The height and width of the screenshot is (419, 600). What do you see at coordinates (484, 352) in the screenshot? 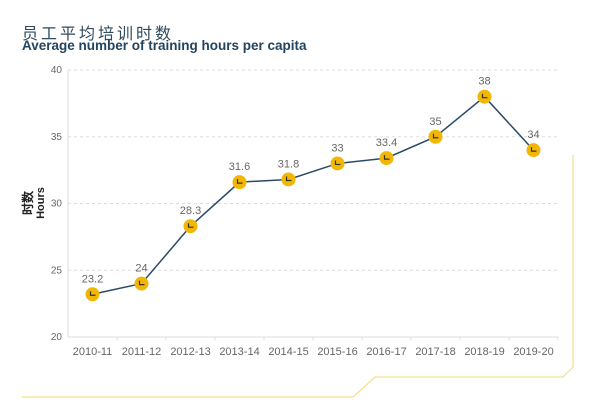
I see `x-tick-label: 2018-19` at bounding box center [484, 352].